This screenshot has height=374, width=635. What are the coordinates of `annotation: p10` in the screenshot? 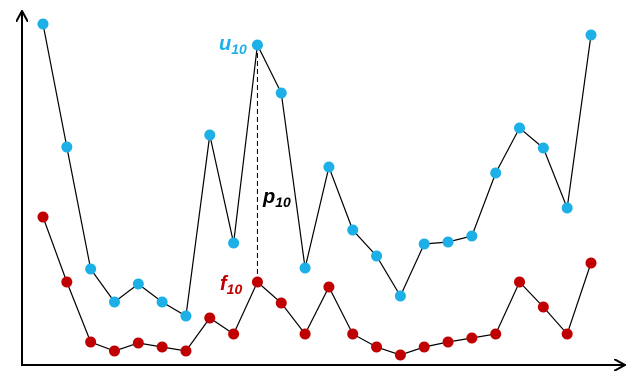 It's located at (276, 198).